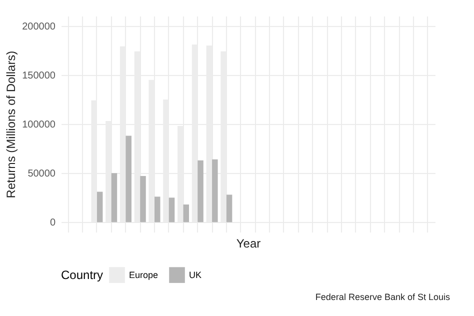 This screenshot has width=474, height=316. Describe the element at coordinates (39, 76) in the screenshot. I see `y-tick-label: 150000` at that location.